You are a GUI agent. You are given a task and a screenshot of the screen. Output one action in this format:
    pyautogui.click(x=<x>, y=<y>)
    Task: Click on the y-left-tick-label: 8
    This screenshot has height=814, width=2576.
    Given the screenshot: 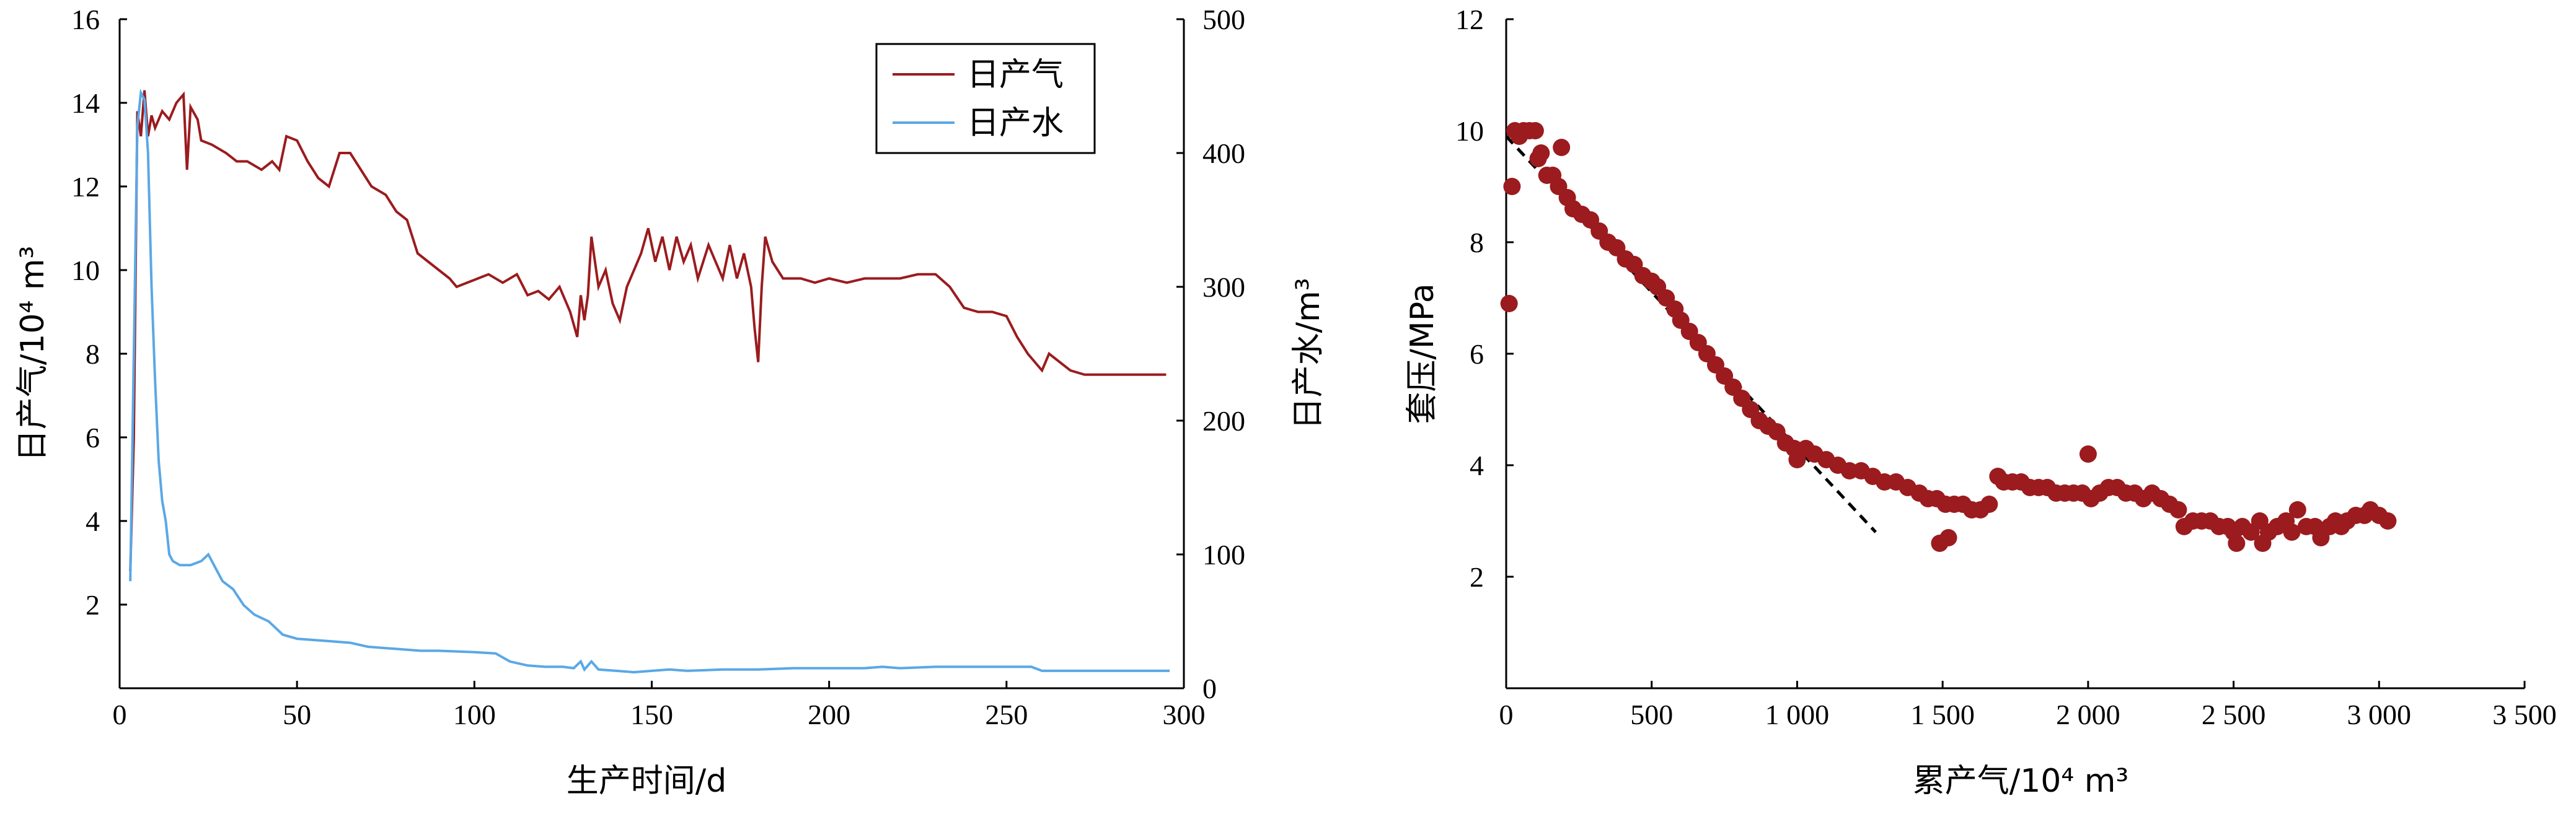 What is the action you would take?
    pyautogui.click(x=93, y=354)
    